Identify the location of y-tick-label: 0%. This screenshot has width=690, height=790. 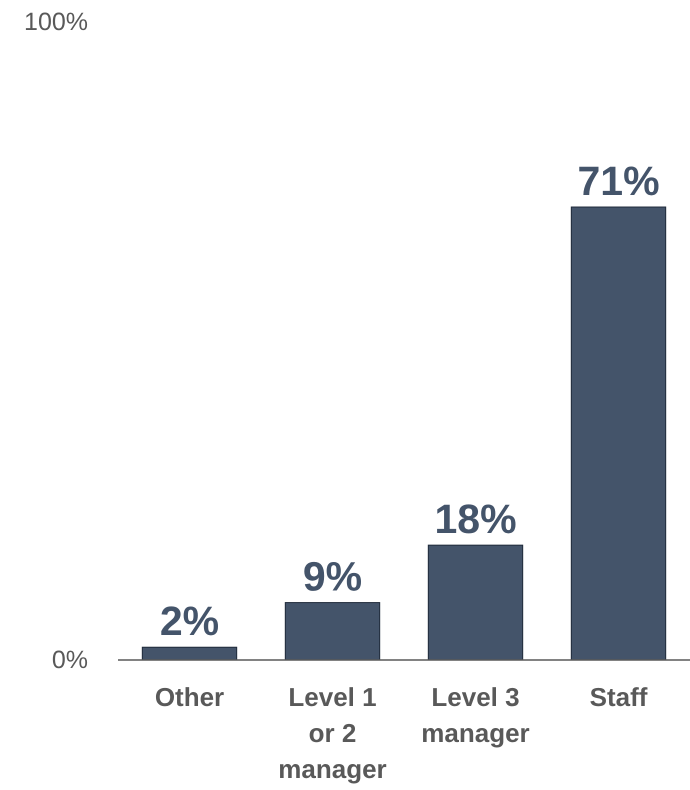
(70, 660).